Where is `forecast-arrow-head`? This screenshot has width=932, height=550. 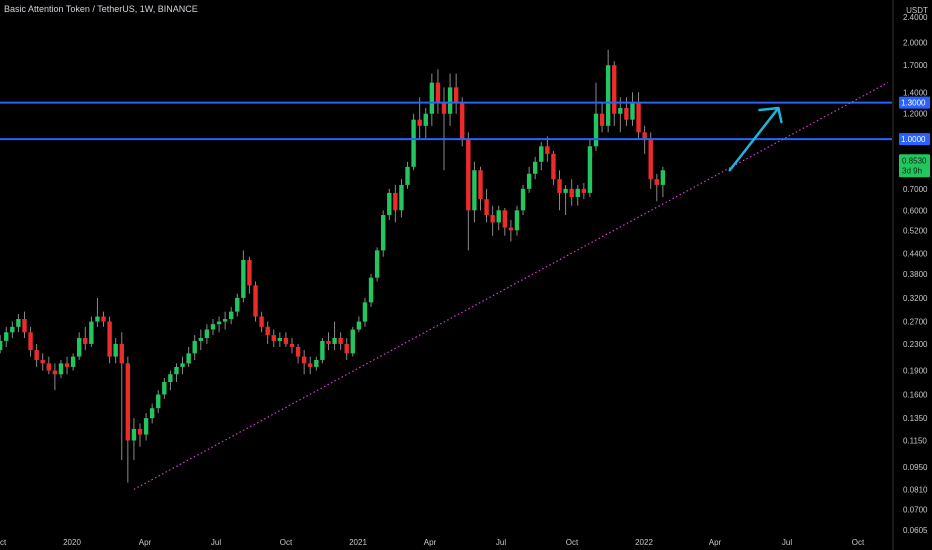
forecast-arrow-head is located at coordinates (770, 115).